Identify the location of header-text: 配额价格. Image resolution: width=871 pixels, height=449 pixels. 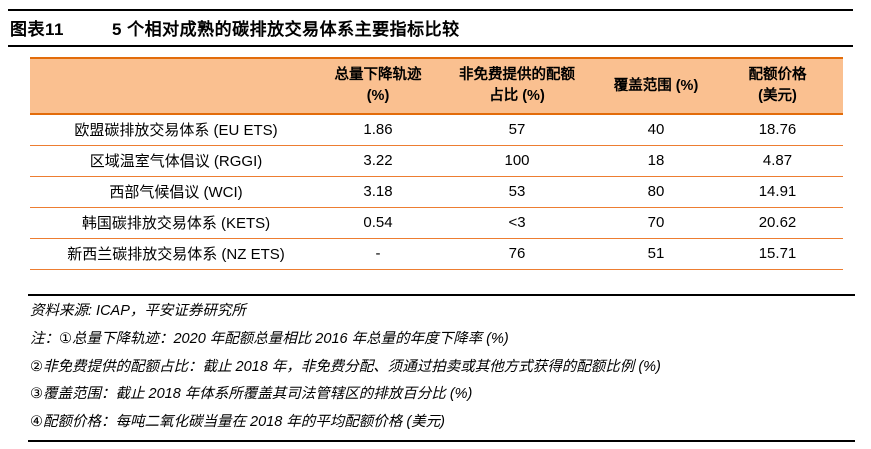
(777, 75).